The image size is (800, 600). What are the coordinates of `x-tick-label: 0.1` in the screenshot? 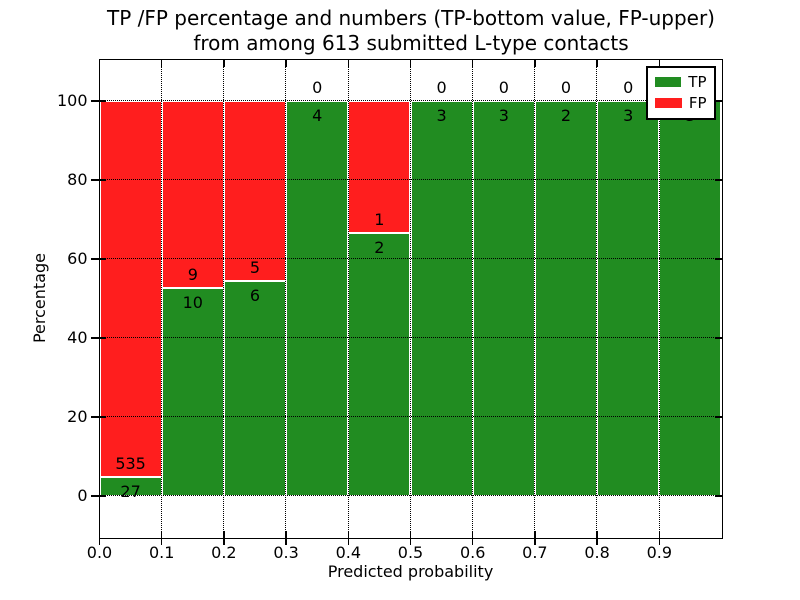 It's located at (161, 552).